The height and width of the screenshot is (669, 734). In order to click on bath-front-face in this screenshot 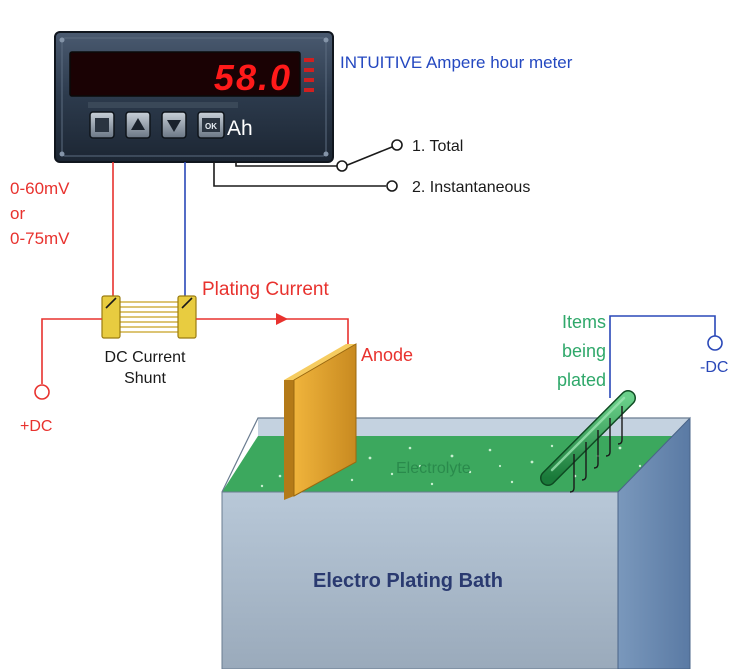, I will do `click(420, 580)`.